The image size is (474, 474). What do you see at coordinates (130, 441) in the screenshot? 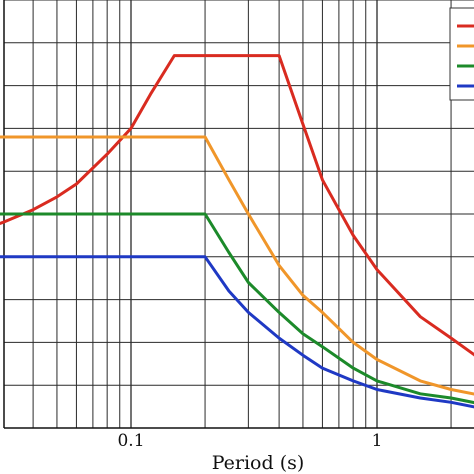
I see `x-tick-label: 0.1` at bounding box center [130, 441].